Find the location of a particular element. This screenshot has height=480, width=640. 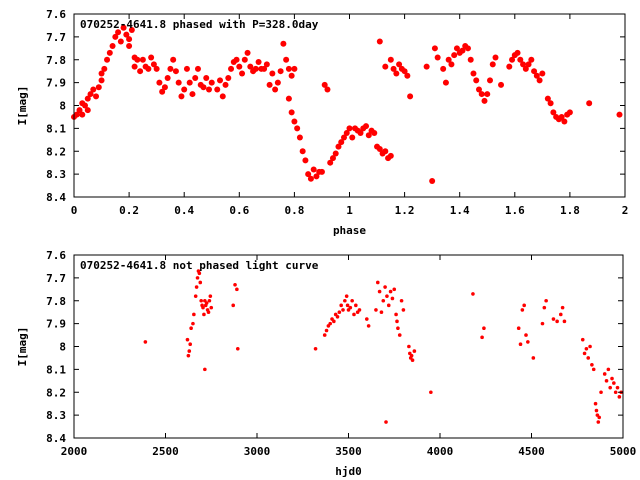

phased-x-tick-label: 0.8 is located at coordinates (294, 210).